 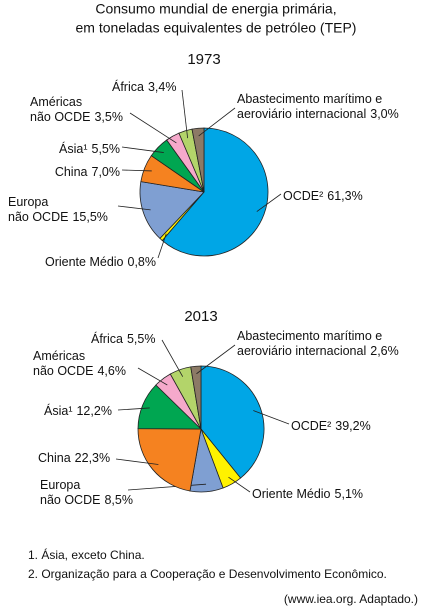 I want to click on value-label: 15,5%, so click(x=89, y=217).